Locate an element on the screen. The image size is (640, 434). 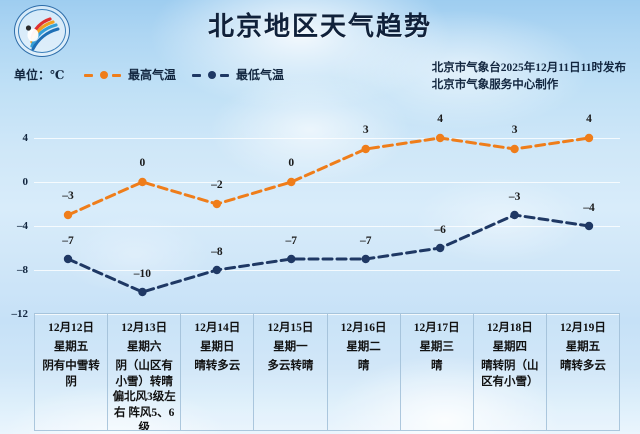
forecast-weekday: 星期六 is located at coordinates (144, 346).